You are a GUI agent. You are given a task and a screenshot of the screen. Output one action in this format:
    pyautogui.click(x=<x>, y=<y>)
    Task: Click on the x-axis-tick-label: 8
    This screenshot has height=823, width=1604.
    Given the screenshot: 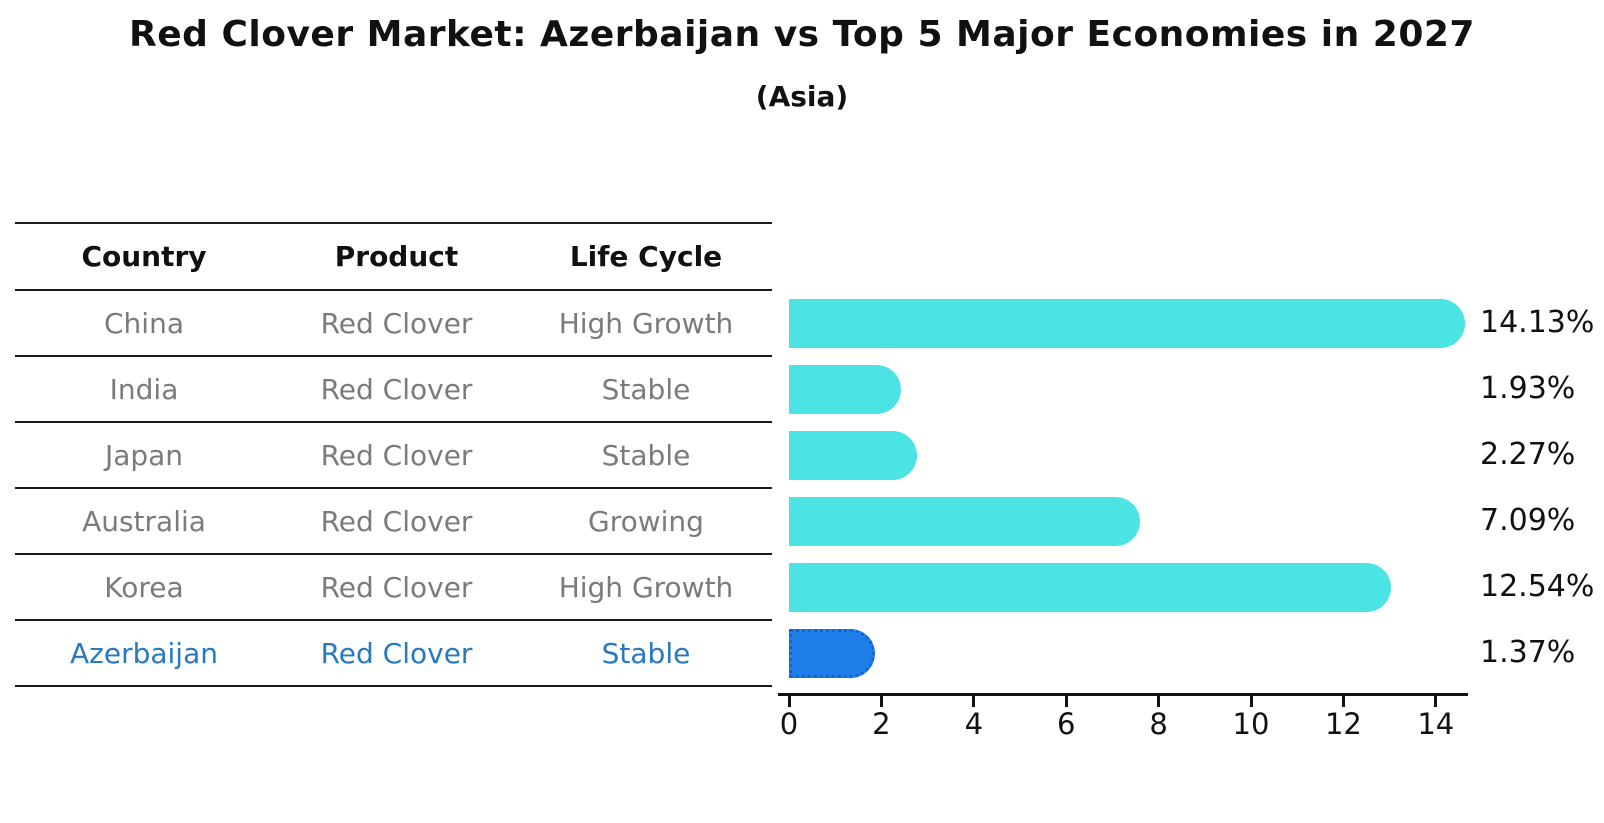 What is the action you would take?
    pyautogui.click(x=1158, y=724)
    